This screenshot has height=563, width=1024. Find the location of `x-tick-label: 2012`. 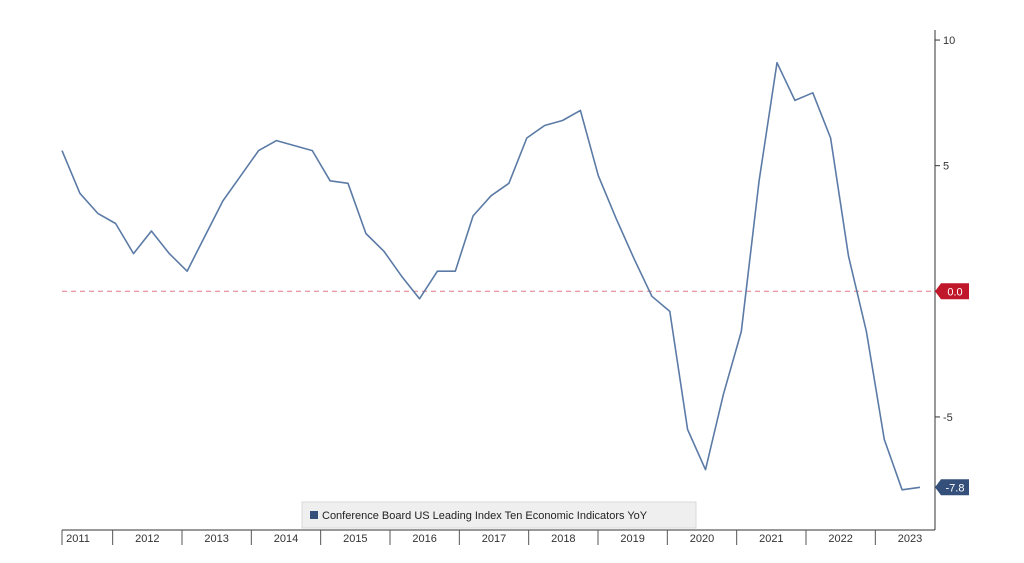

x-tick-label: 2012 is located at coordinates (147, 539).